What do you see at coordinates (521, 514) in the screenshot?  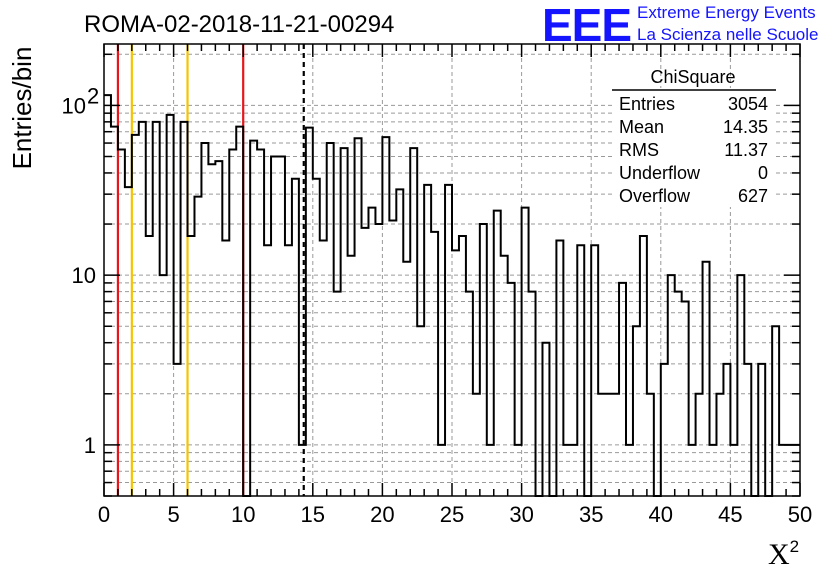 I see `x-tick-label: 30` at bounding box center [521, 514].